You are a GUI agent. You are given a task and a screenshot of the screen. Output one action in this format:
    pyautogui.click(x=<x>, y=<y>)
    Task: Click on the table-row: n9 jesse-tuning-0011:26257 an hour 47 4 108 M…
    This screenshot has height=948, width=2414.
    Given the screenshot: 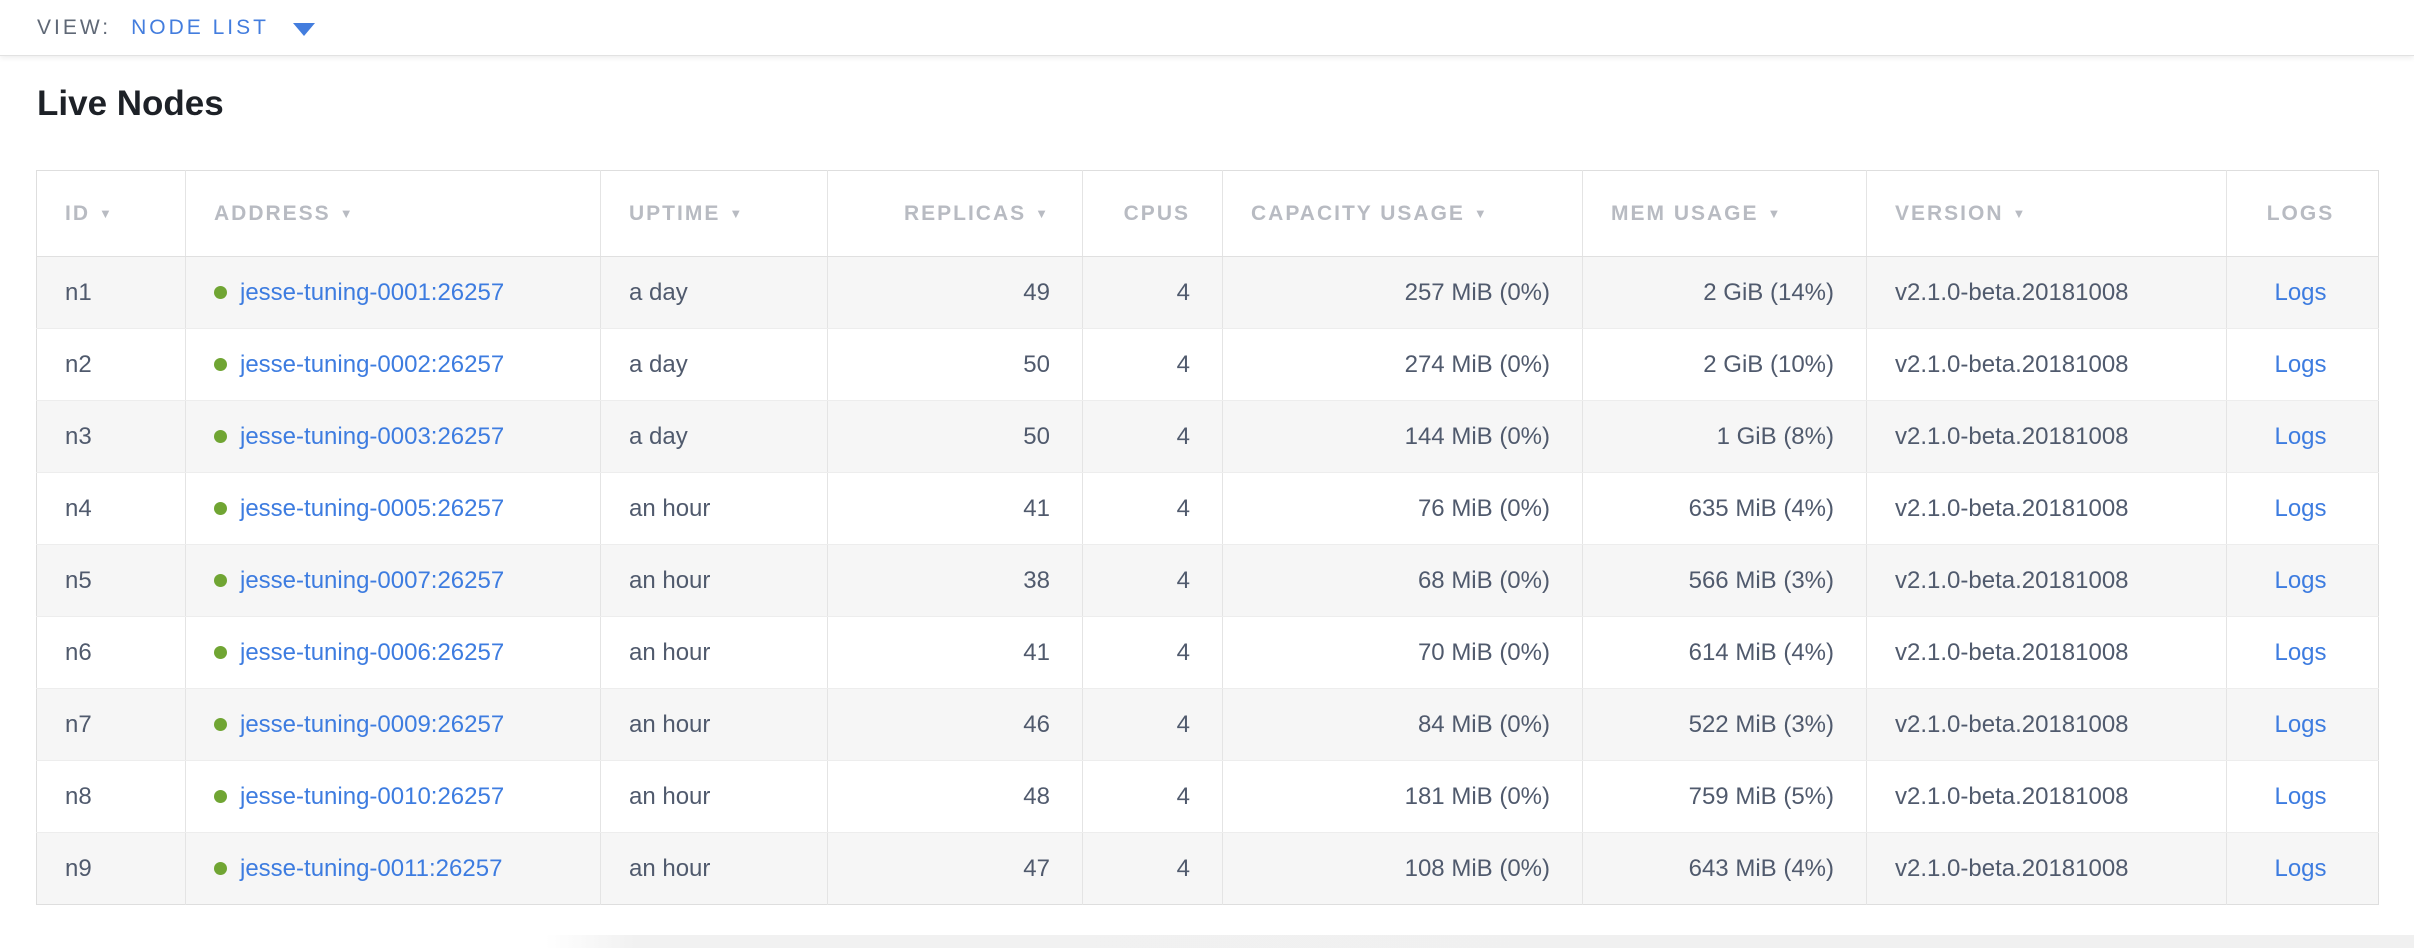 What is the action you would take?
    pyautogui.click(x=1207, y=868)
    